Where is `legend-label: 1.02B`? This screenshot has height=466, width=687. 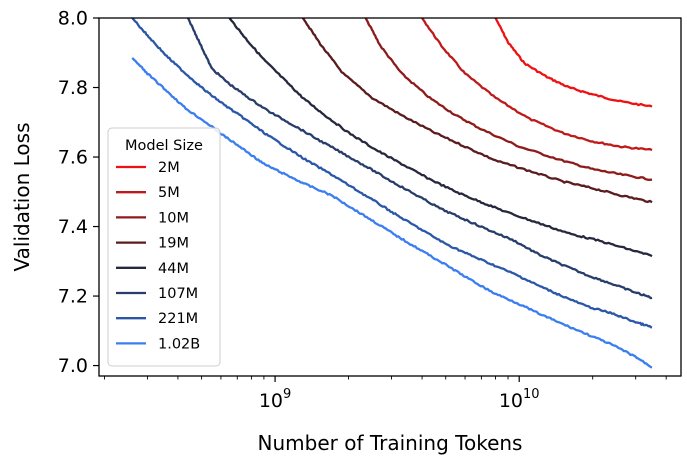
legend-label: 1.02B is located at coordinates (179, 344).